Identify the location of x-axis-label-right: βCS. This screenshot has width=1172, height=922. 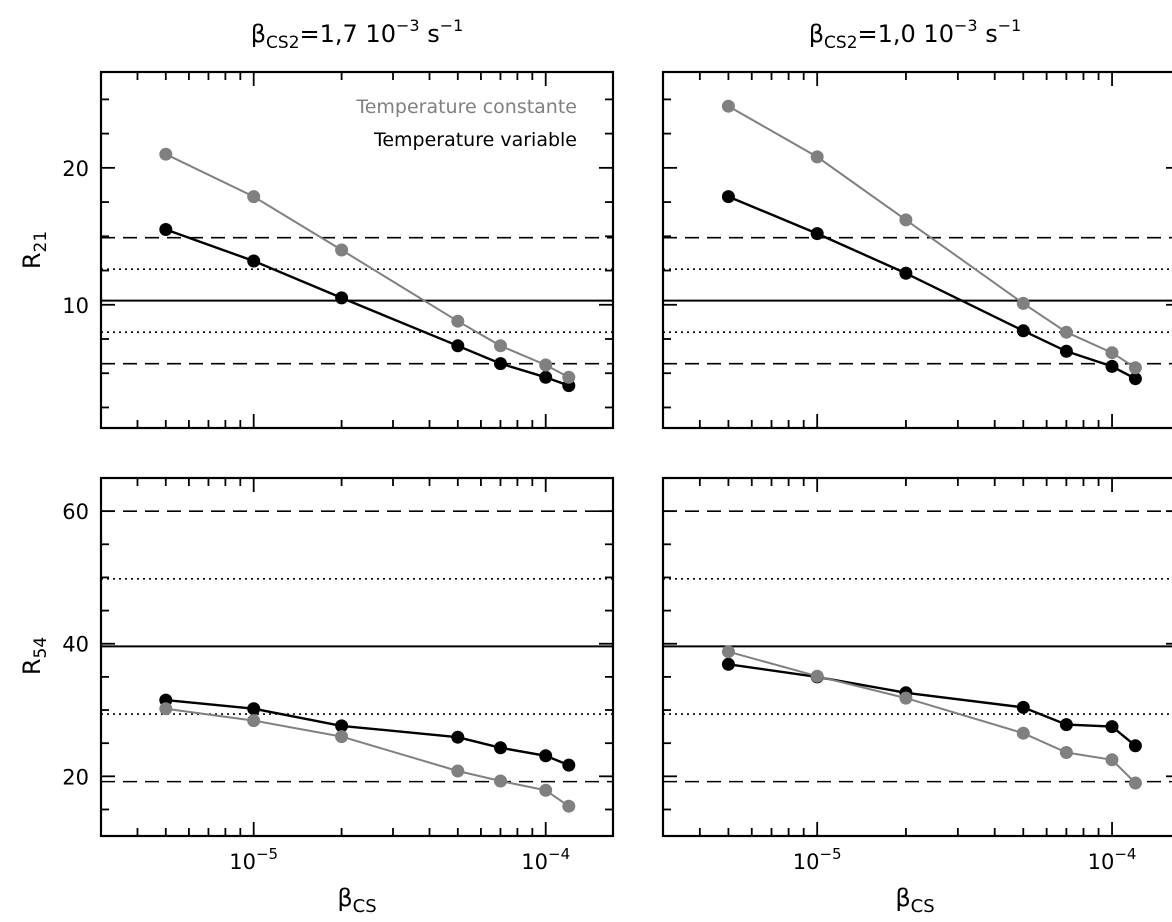
(914, 900).